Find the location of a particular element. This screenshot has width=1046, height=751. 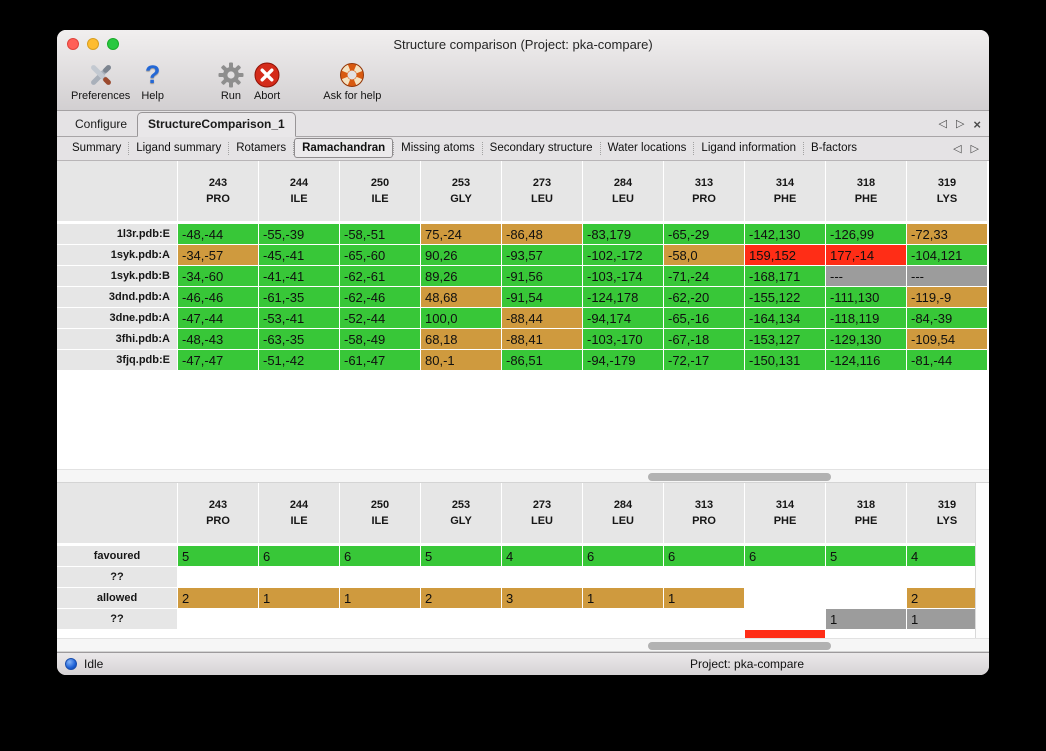

table-cell: -93,57 is located at coordinates (542, 255).